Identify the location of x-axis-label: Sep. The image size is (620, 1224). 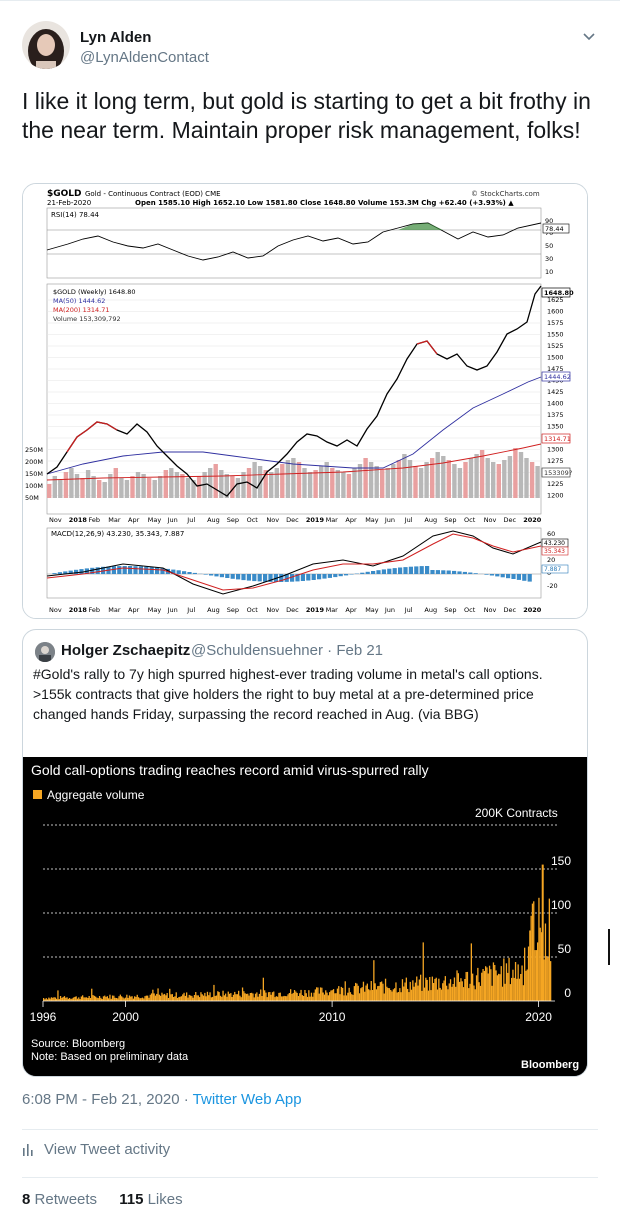
(450, 610).